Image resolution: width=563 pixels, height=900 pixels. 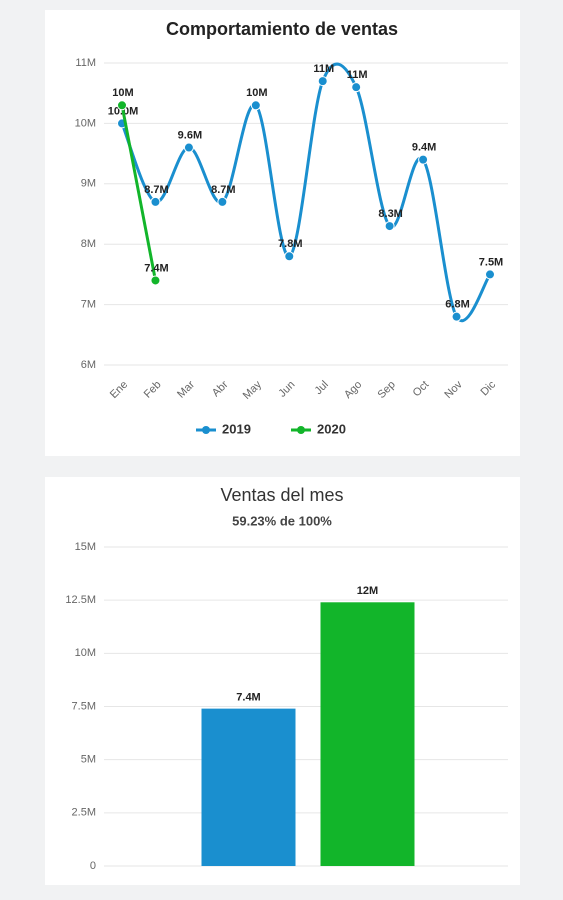 What do you see at coordinates (88, 244) in the screenshot?
I see `y-tick-label: 8M` at bounding box center [88, 244].